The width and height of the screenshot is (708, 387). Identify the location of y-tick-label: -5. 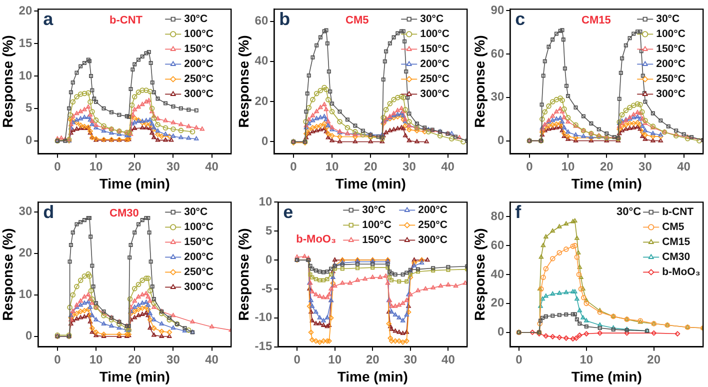
(266, 288).